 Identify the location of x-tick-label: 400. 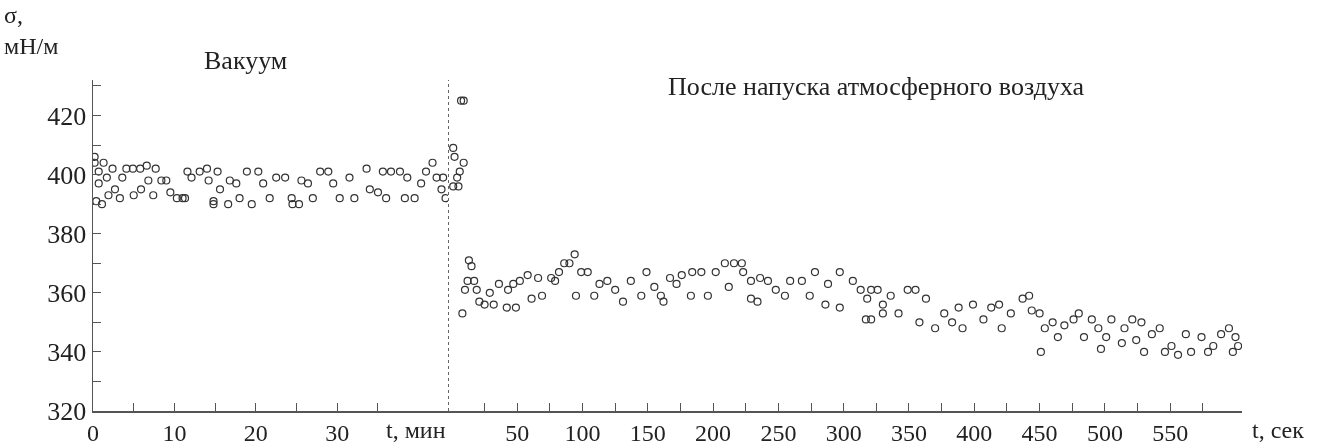
(974, 432).